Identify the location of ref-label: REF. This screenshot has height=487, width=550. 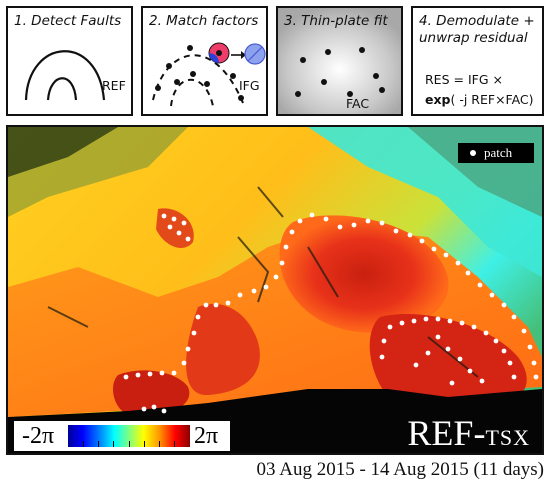
(114, 85).